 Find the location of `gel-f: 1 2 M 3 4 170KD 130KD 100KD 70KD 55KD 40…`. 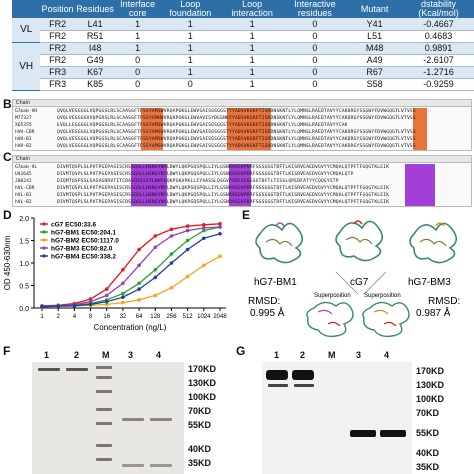

gel-f: 1 2 M 3 4 170KD 130KD 100KD 70KD 55KD 40… is located at coordinates (125, 411).